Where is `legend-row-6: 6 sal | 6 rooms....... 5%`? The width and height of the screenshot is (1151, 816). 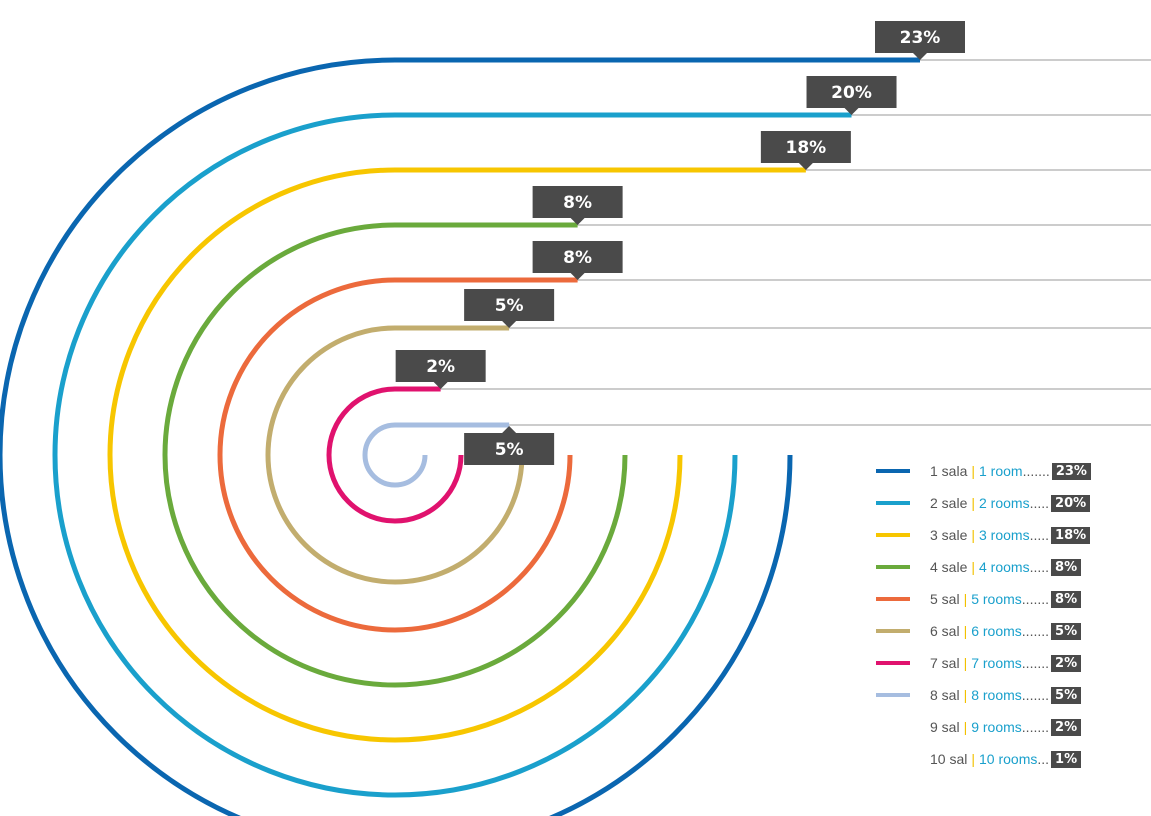 legend-row-6: 6 sal | 6 rooms....... 5% is located at coordinates (1011, 631).